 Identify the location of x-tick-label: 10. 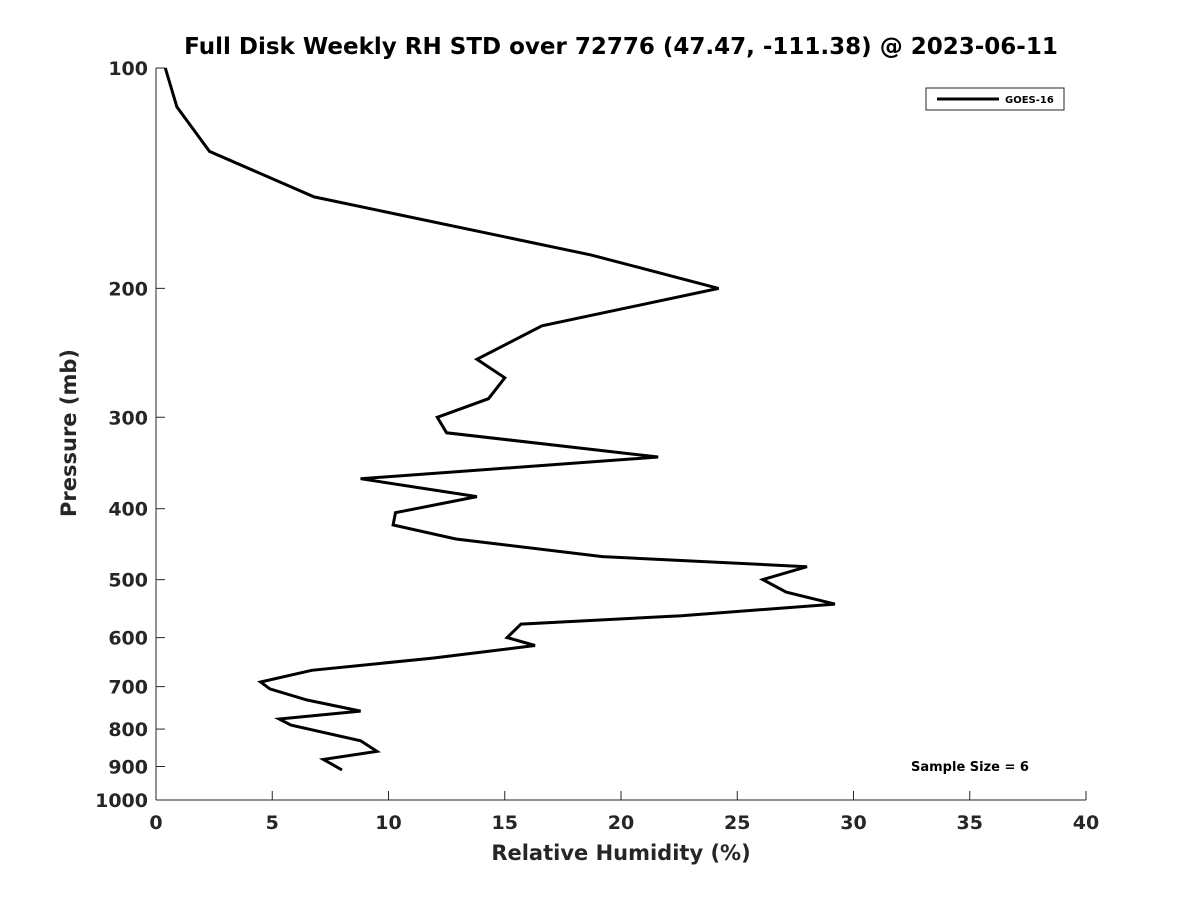
(388, 823).